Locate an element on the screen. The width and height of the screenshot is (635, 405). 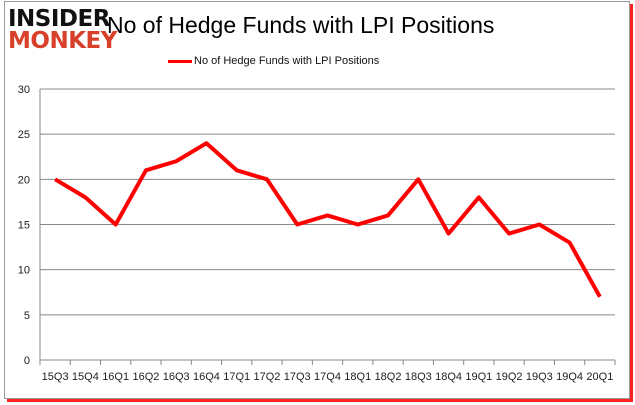
x-tick-label: 20Q1 is located at coordinates (599, 377).